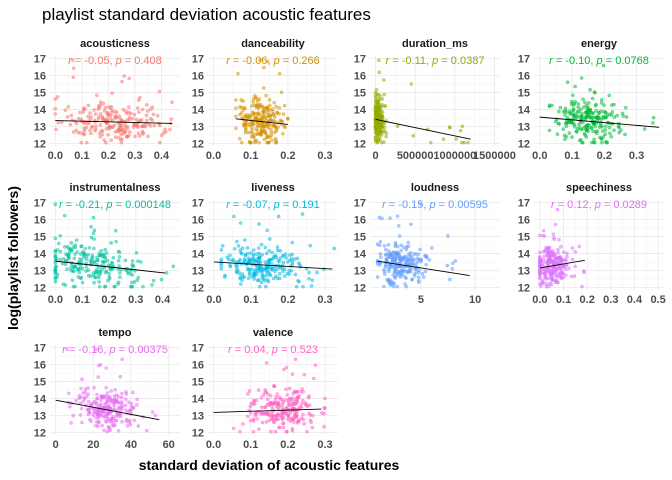 The image size is (672, 480). I want to click on panel-title: instrumentalness, so click(114, 188).